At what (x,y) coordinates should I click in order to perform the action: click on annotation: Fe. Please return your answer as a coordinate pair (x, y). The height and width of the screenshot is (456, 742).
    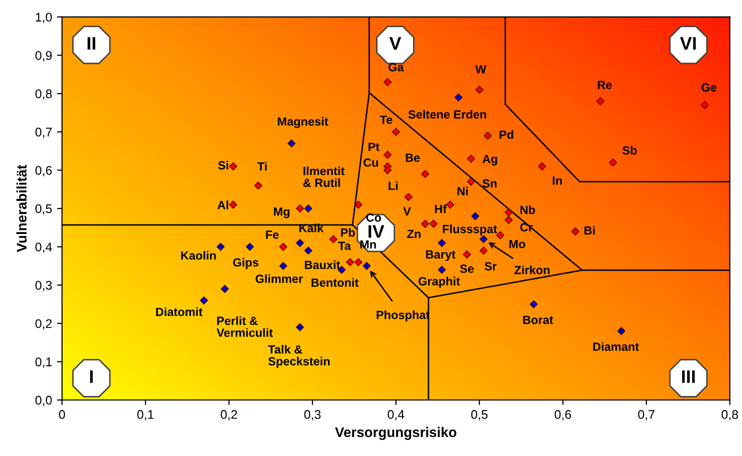
    Looking at the image, I should click on (272, 234).